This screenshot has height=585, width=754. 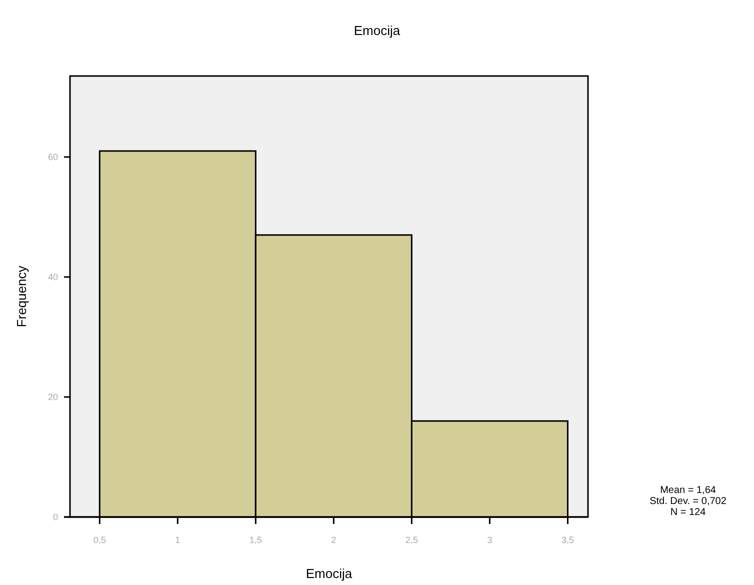 What do you see at coordinates (53, 157) in the screenshot?
I see `y-tick-label: 60` at bounding box center [53, 157].